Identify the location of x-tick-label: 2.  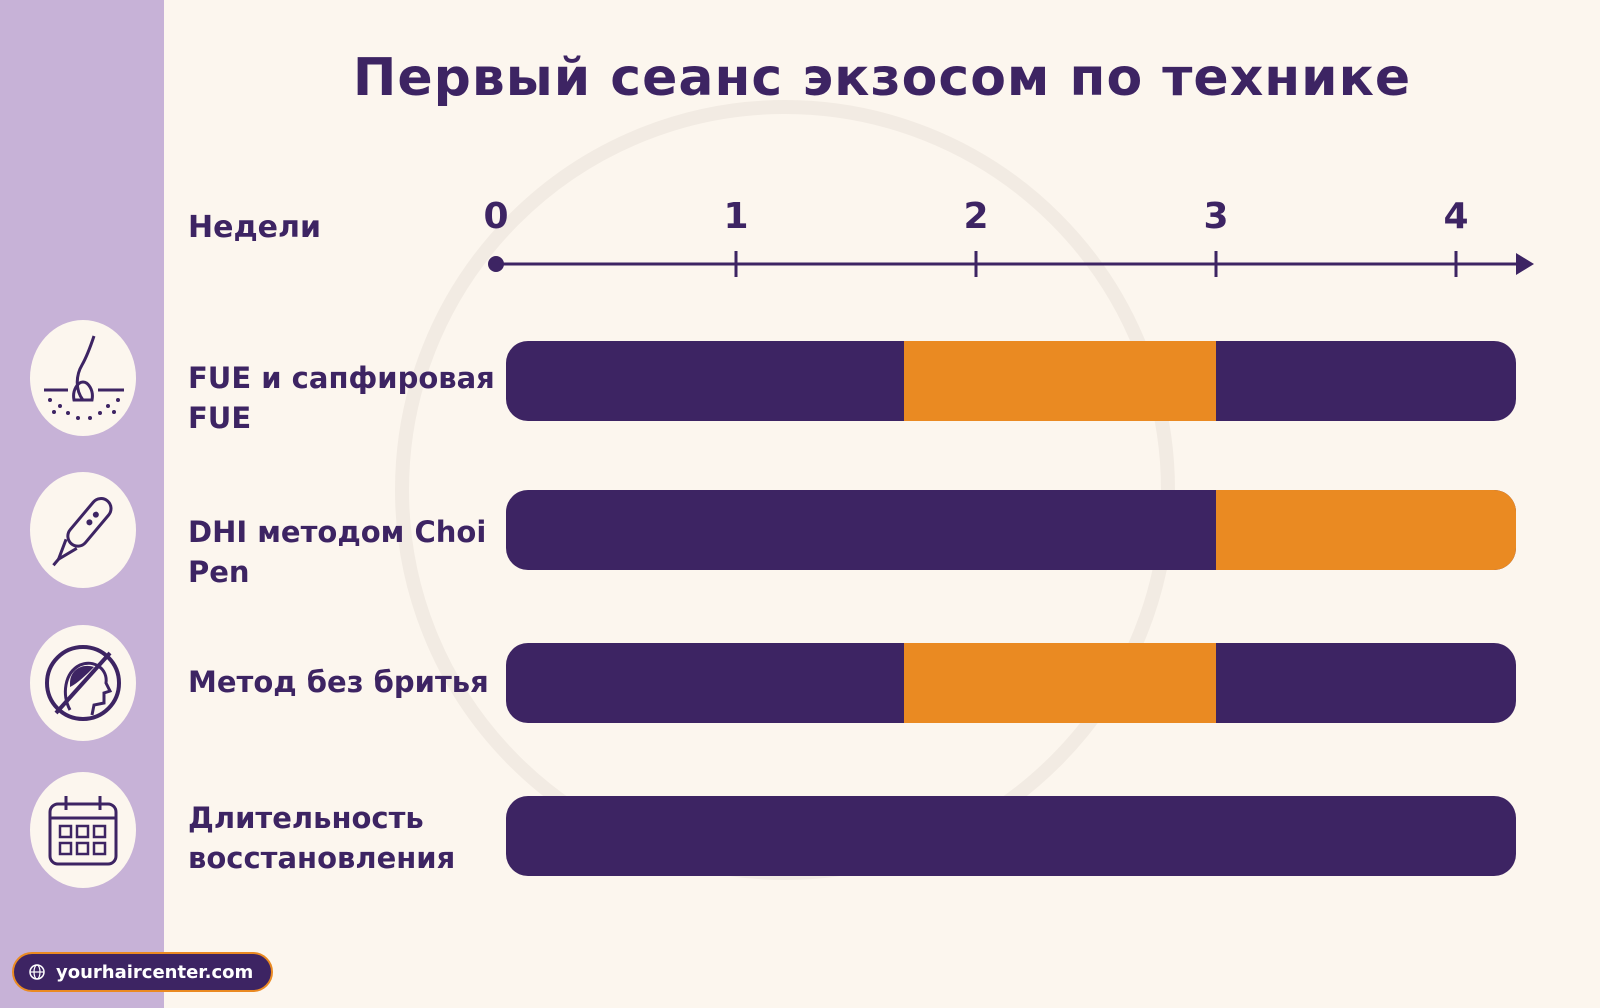
(975, 216).